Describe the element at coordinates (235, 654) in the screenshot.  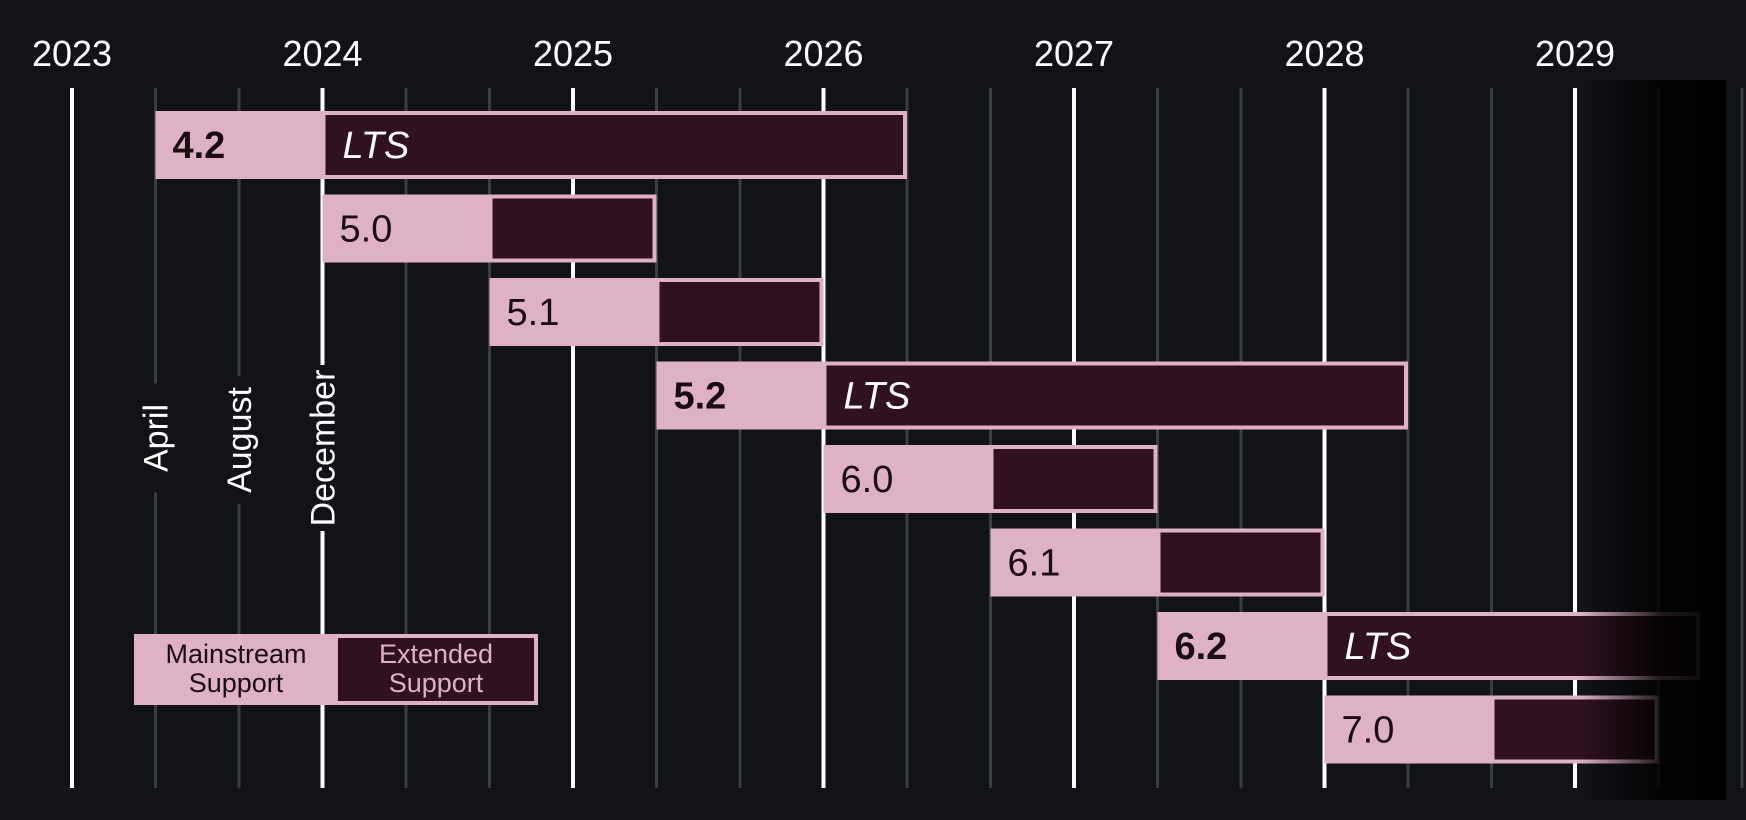
I see `legend-mainstream-label: Mainstream` at that location.